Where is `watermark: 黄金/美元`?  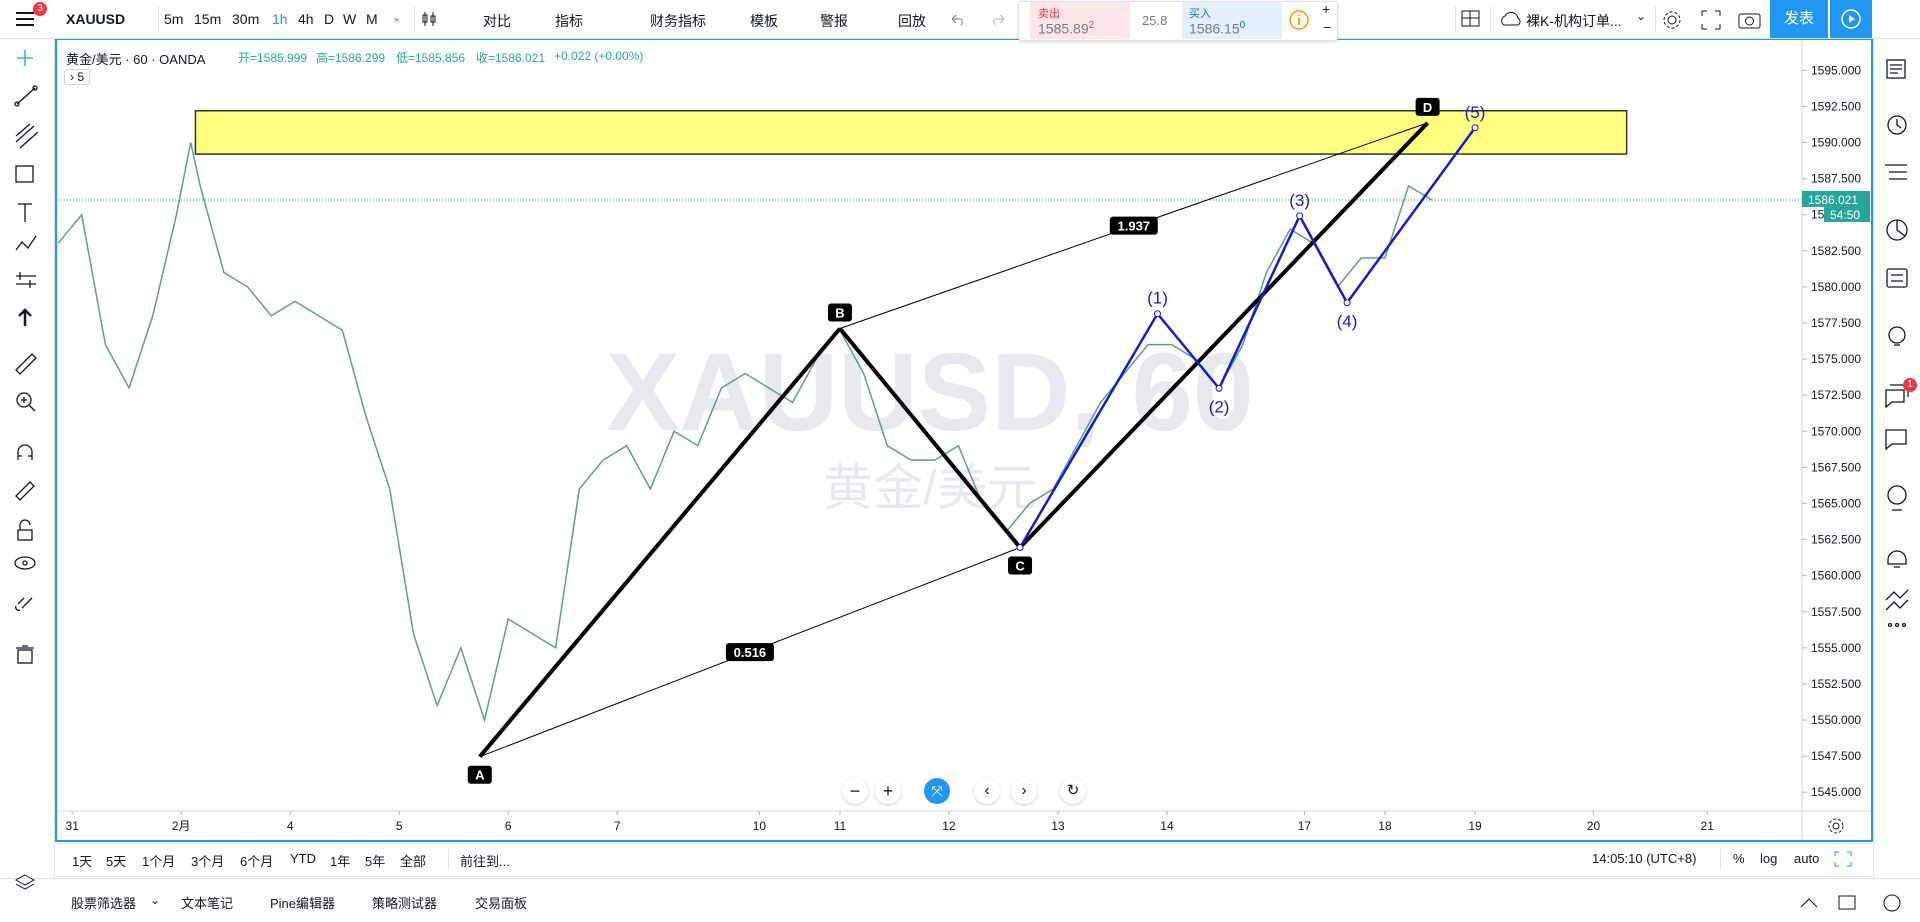
watermark: 黄金/美元 is located at coordinates (930, 488).